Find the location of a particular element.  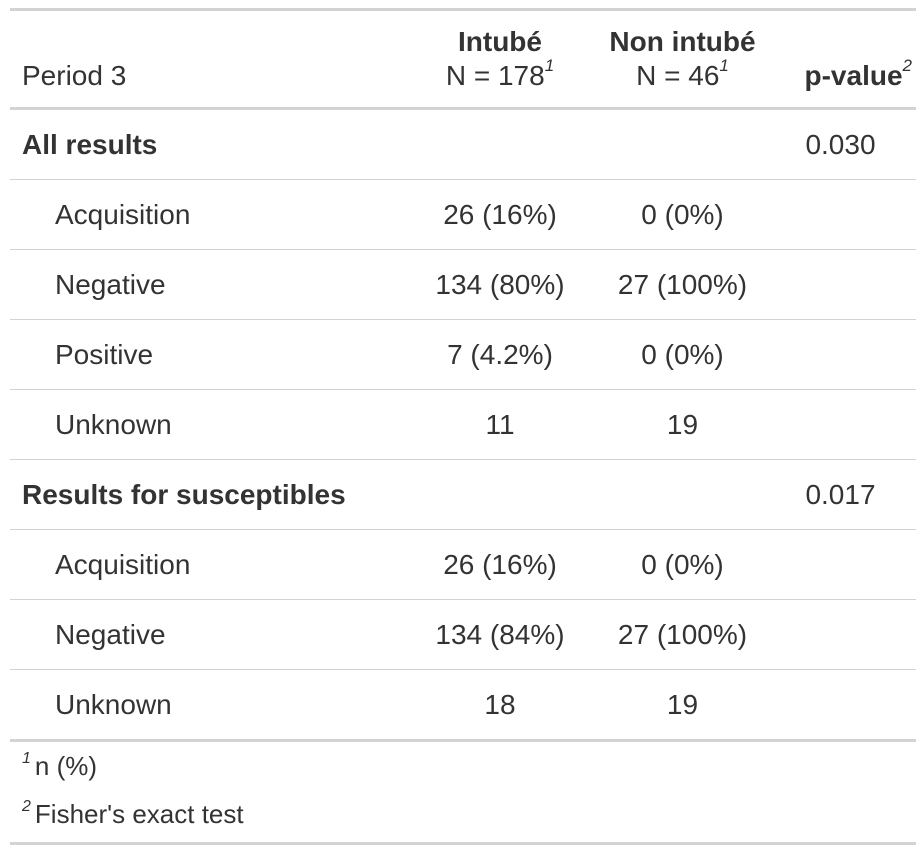

table-row: Negative 134 (84%) 27 (100%) is located at coordinates (463, 634).